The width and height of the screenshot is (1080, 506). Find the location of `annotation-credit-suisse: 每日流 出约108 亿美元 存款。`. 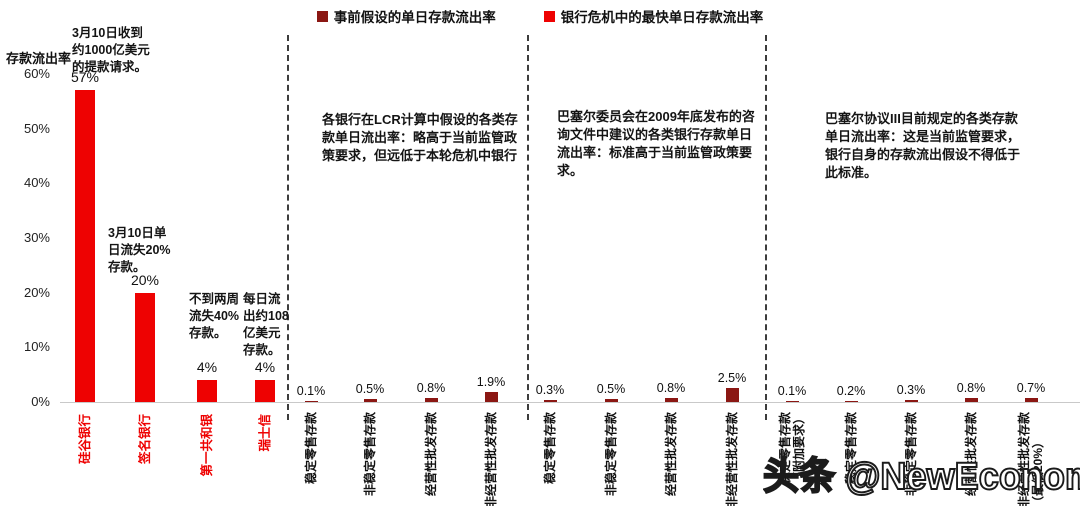

annotation-credit-suisse: 每日流 出约108 亿美元 存款。 is located at coordinates (266, 324).